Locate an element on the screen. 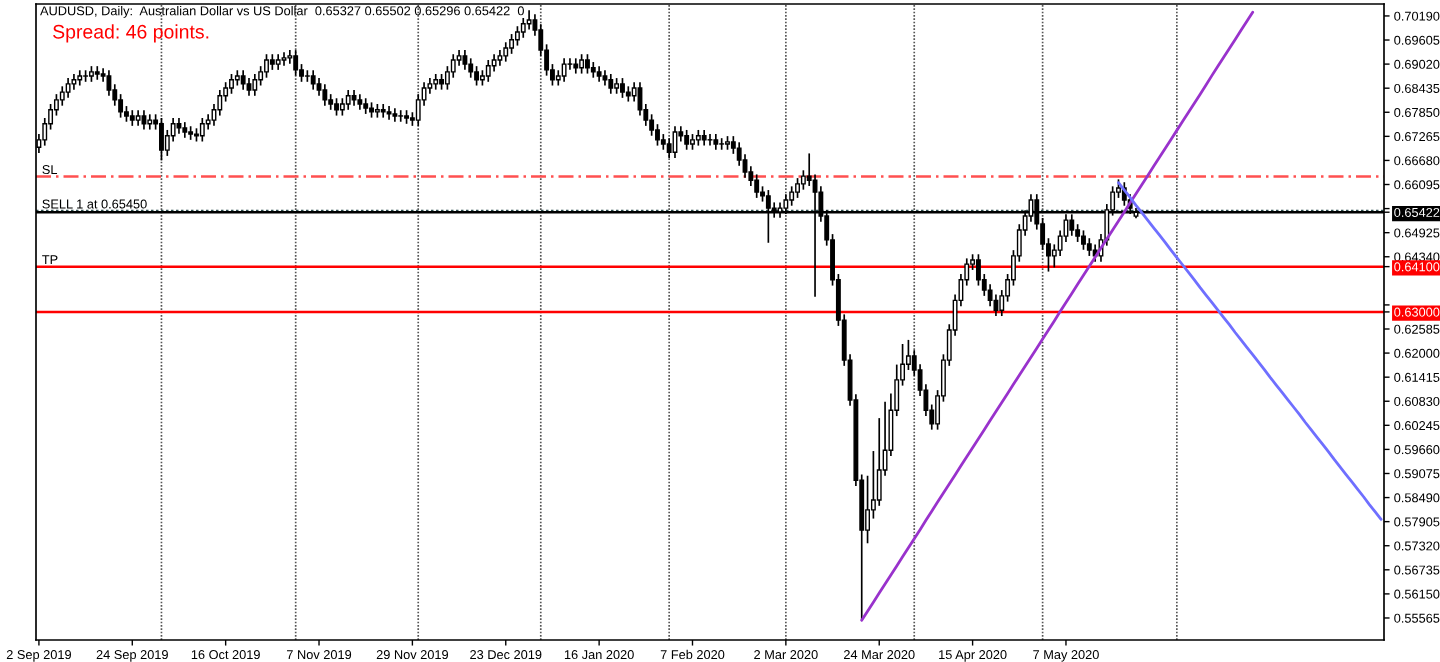 This screenshot has height=662, width=1440. text: Spread: 46 points. is located at coordinates (131, 33).